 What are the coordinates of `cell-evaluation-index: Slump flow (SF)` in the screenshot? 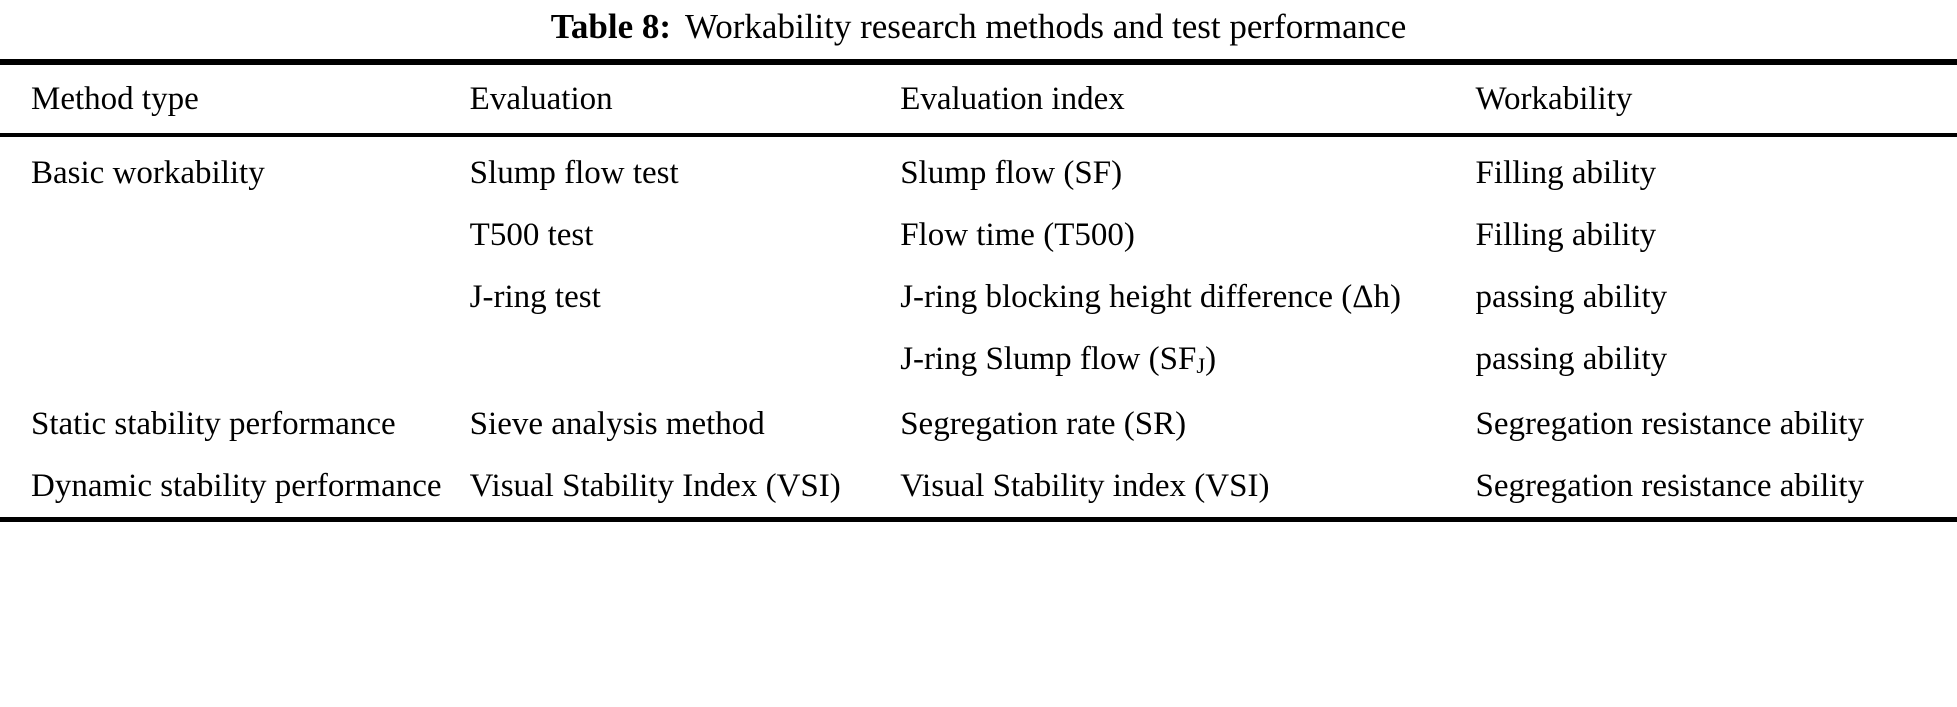 It's located at (1011, 173).